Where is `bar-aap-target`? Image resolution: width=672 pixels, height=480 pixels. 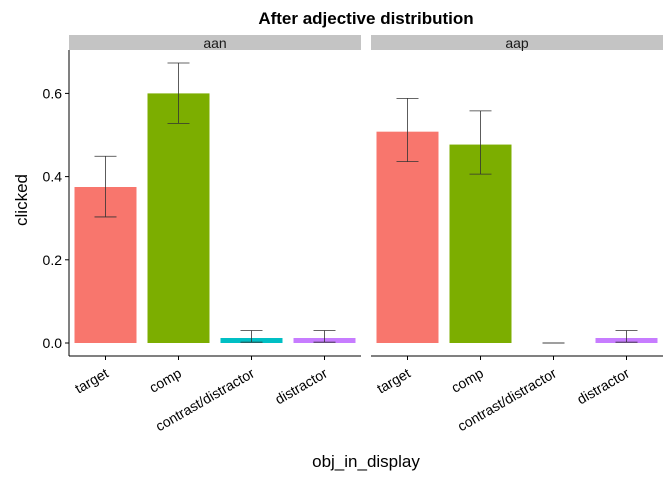 bar-aap-target is located at coordinates (407, 237).